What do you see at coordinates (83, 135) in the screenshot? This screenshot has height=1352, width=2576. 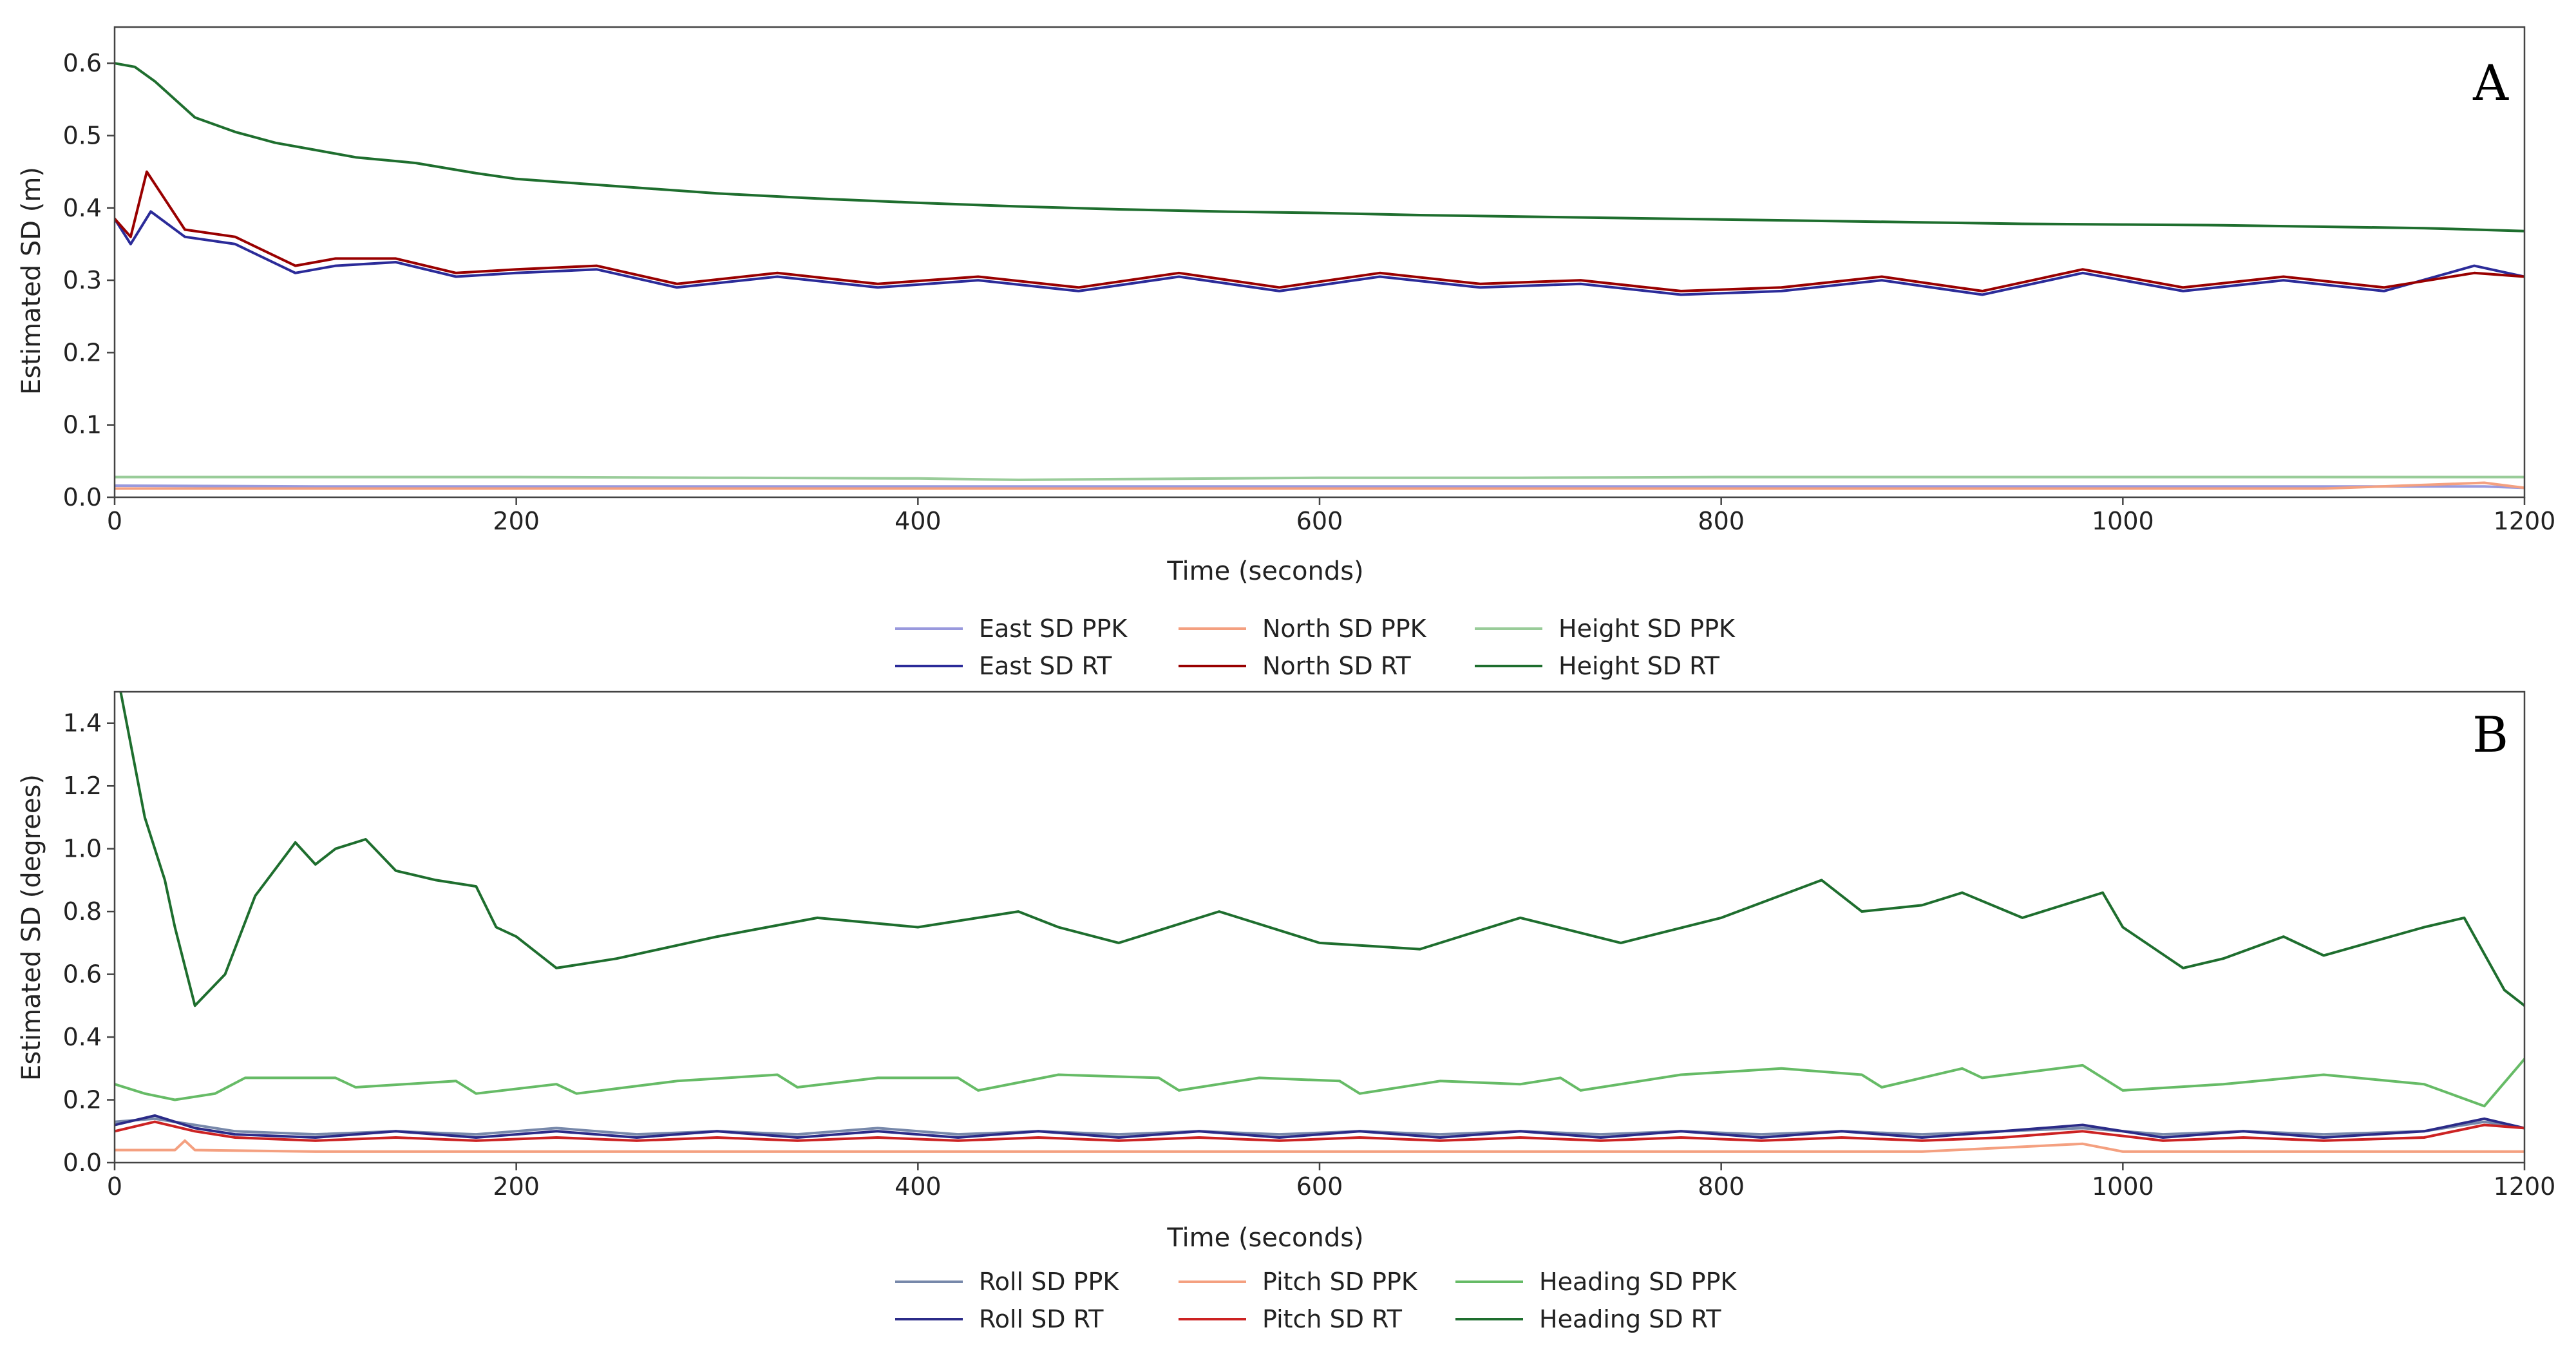 I see `y-tick-label: 0.5` at bounding box center [83, 135].